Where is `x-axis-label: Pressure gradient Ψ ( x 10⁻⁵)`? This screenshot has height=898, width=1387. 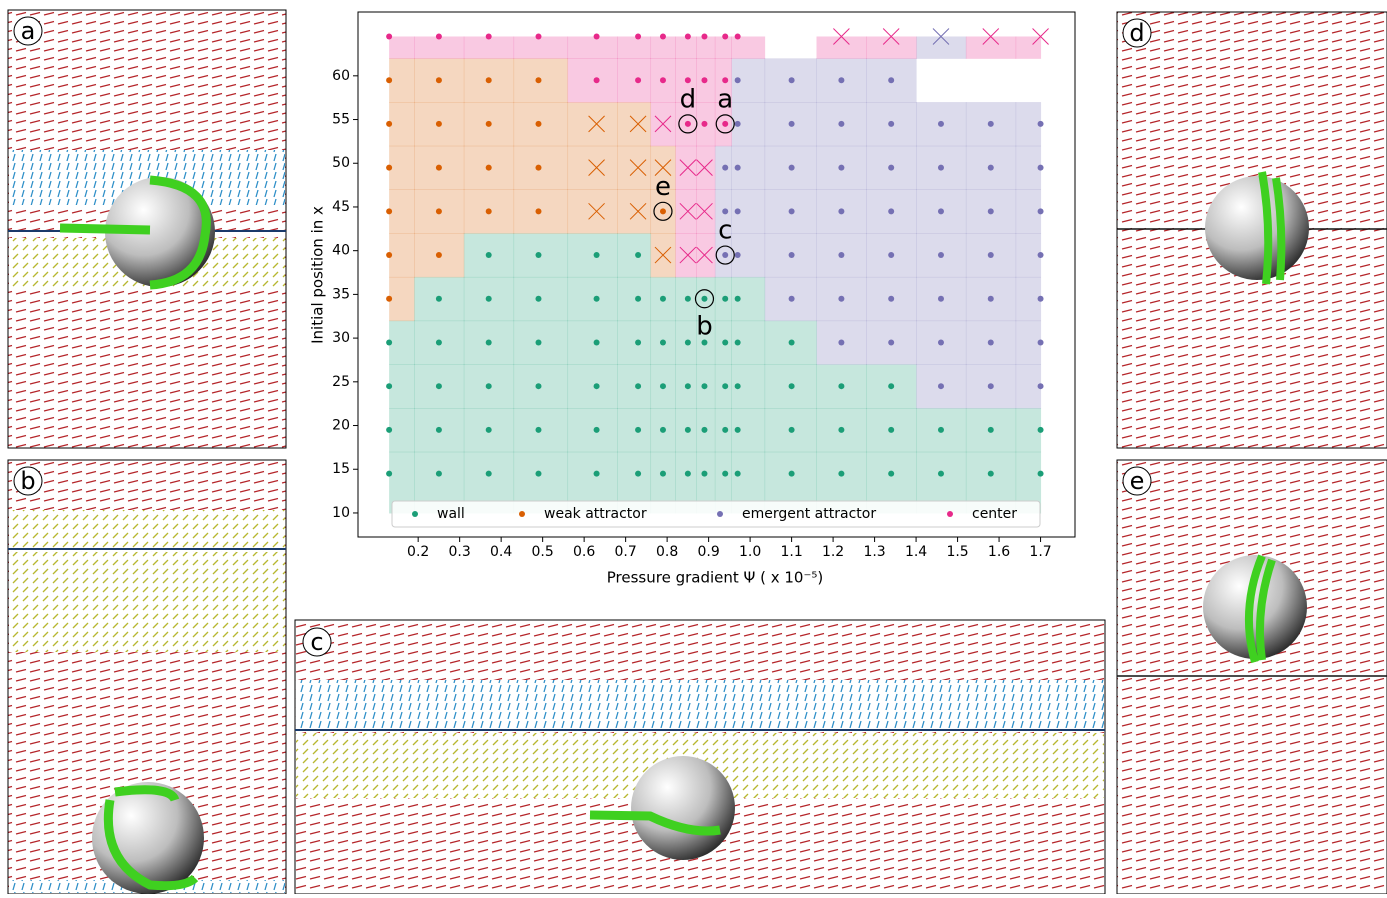
x-axis-label: Pressure gradient Ψ ( x 10⁻⁵) is located at coordinates (715, 578).